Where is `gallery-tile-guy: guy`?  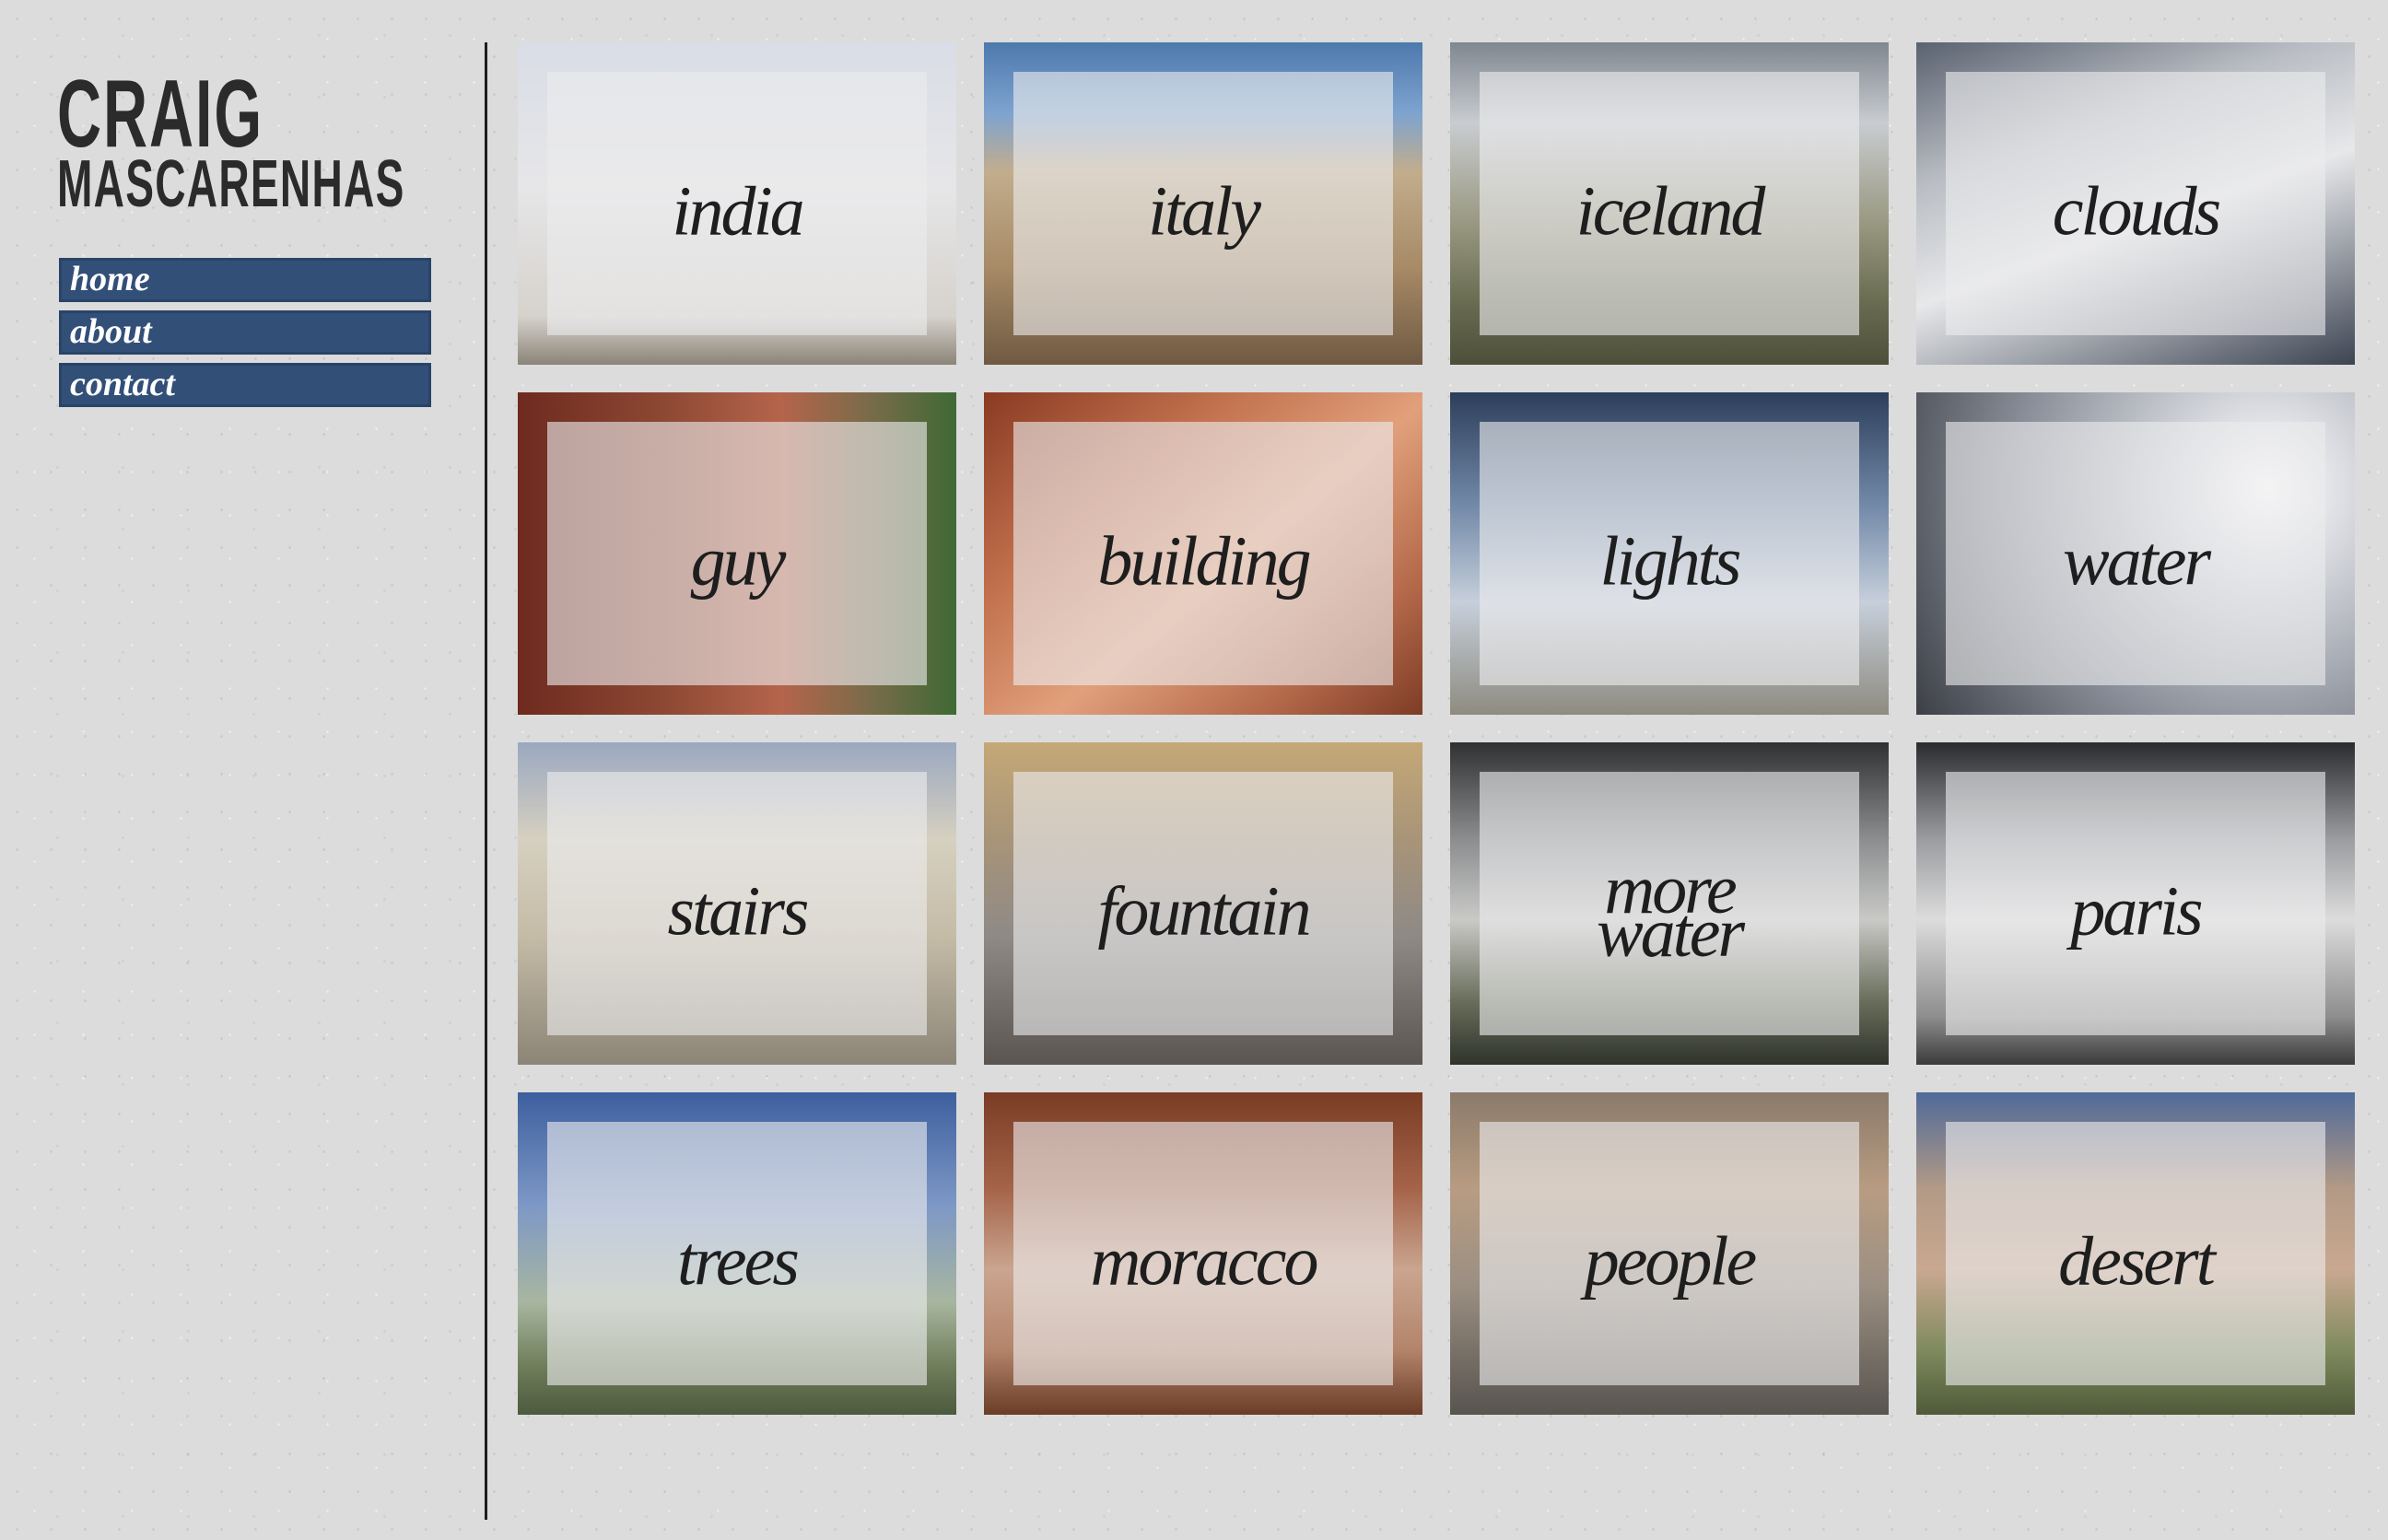
gallery-tile-guy: guy is located at coordinates (737, 553).